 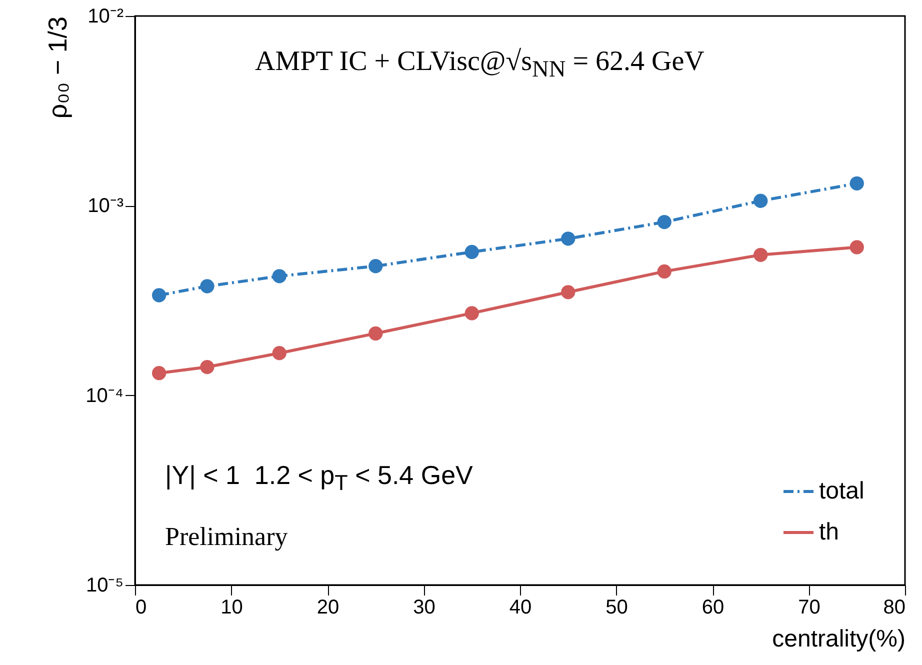 I want to click on y-tick-label: 10⁻², so click(x=106, y=17).